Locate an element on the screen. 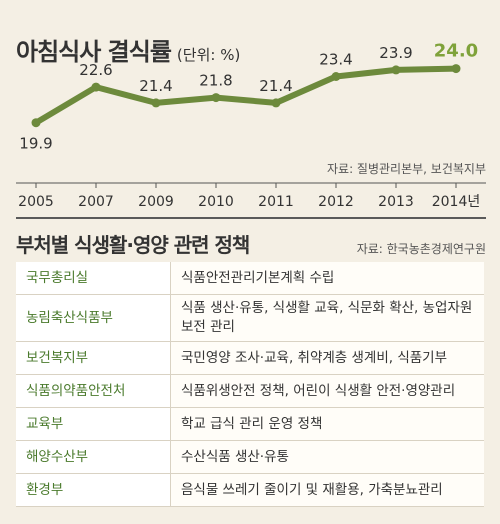 The image size is (500, 524). table-title: 부처별 식생활·영양 관련 정책 is located at coordinates (133, 245).